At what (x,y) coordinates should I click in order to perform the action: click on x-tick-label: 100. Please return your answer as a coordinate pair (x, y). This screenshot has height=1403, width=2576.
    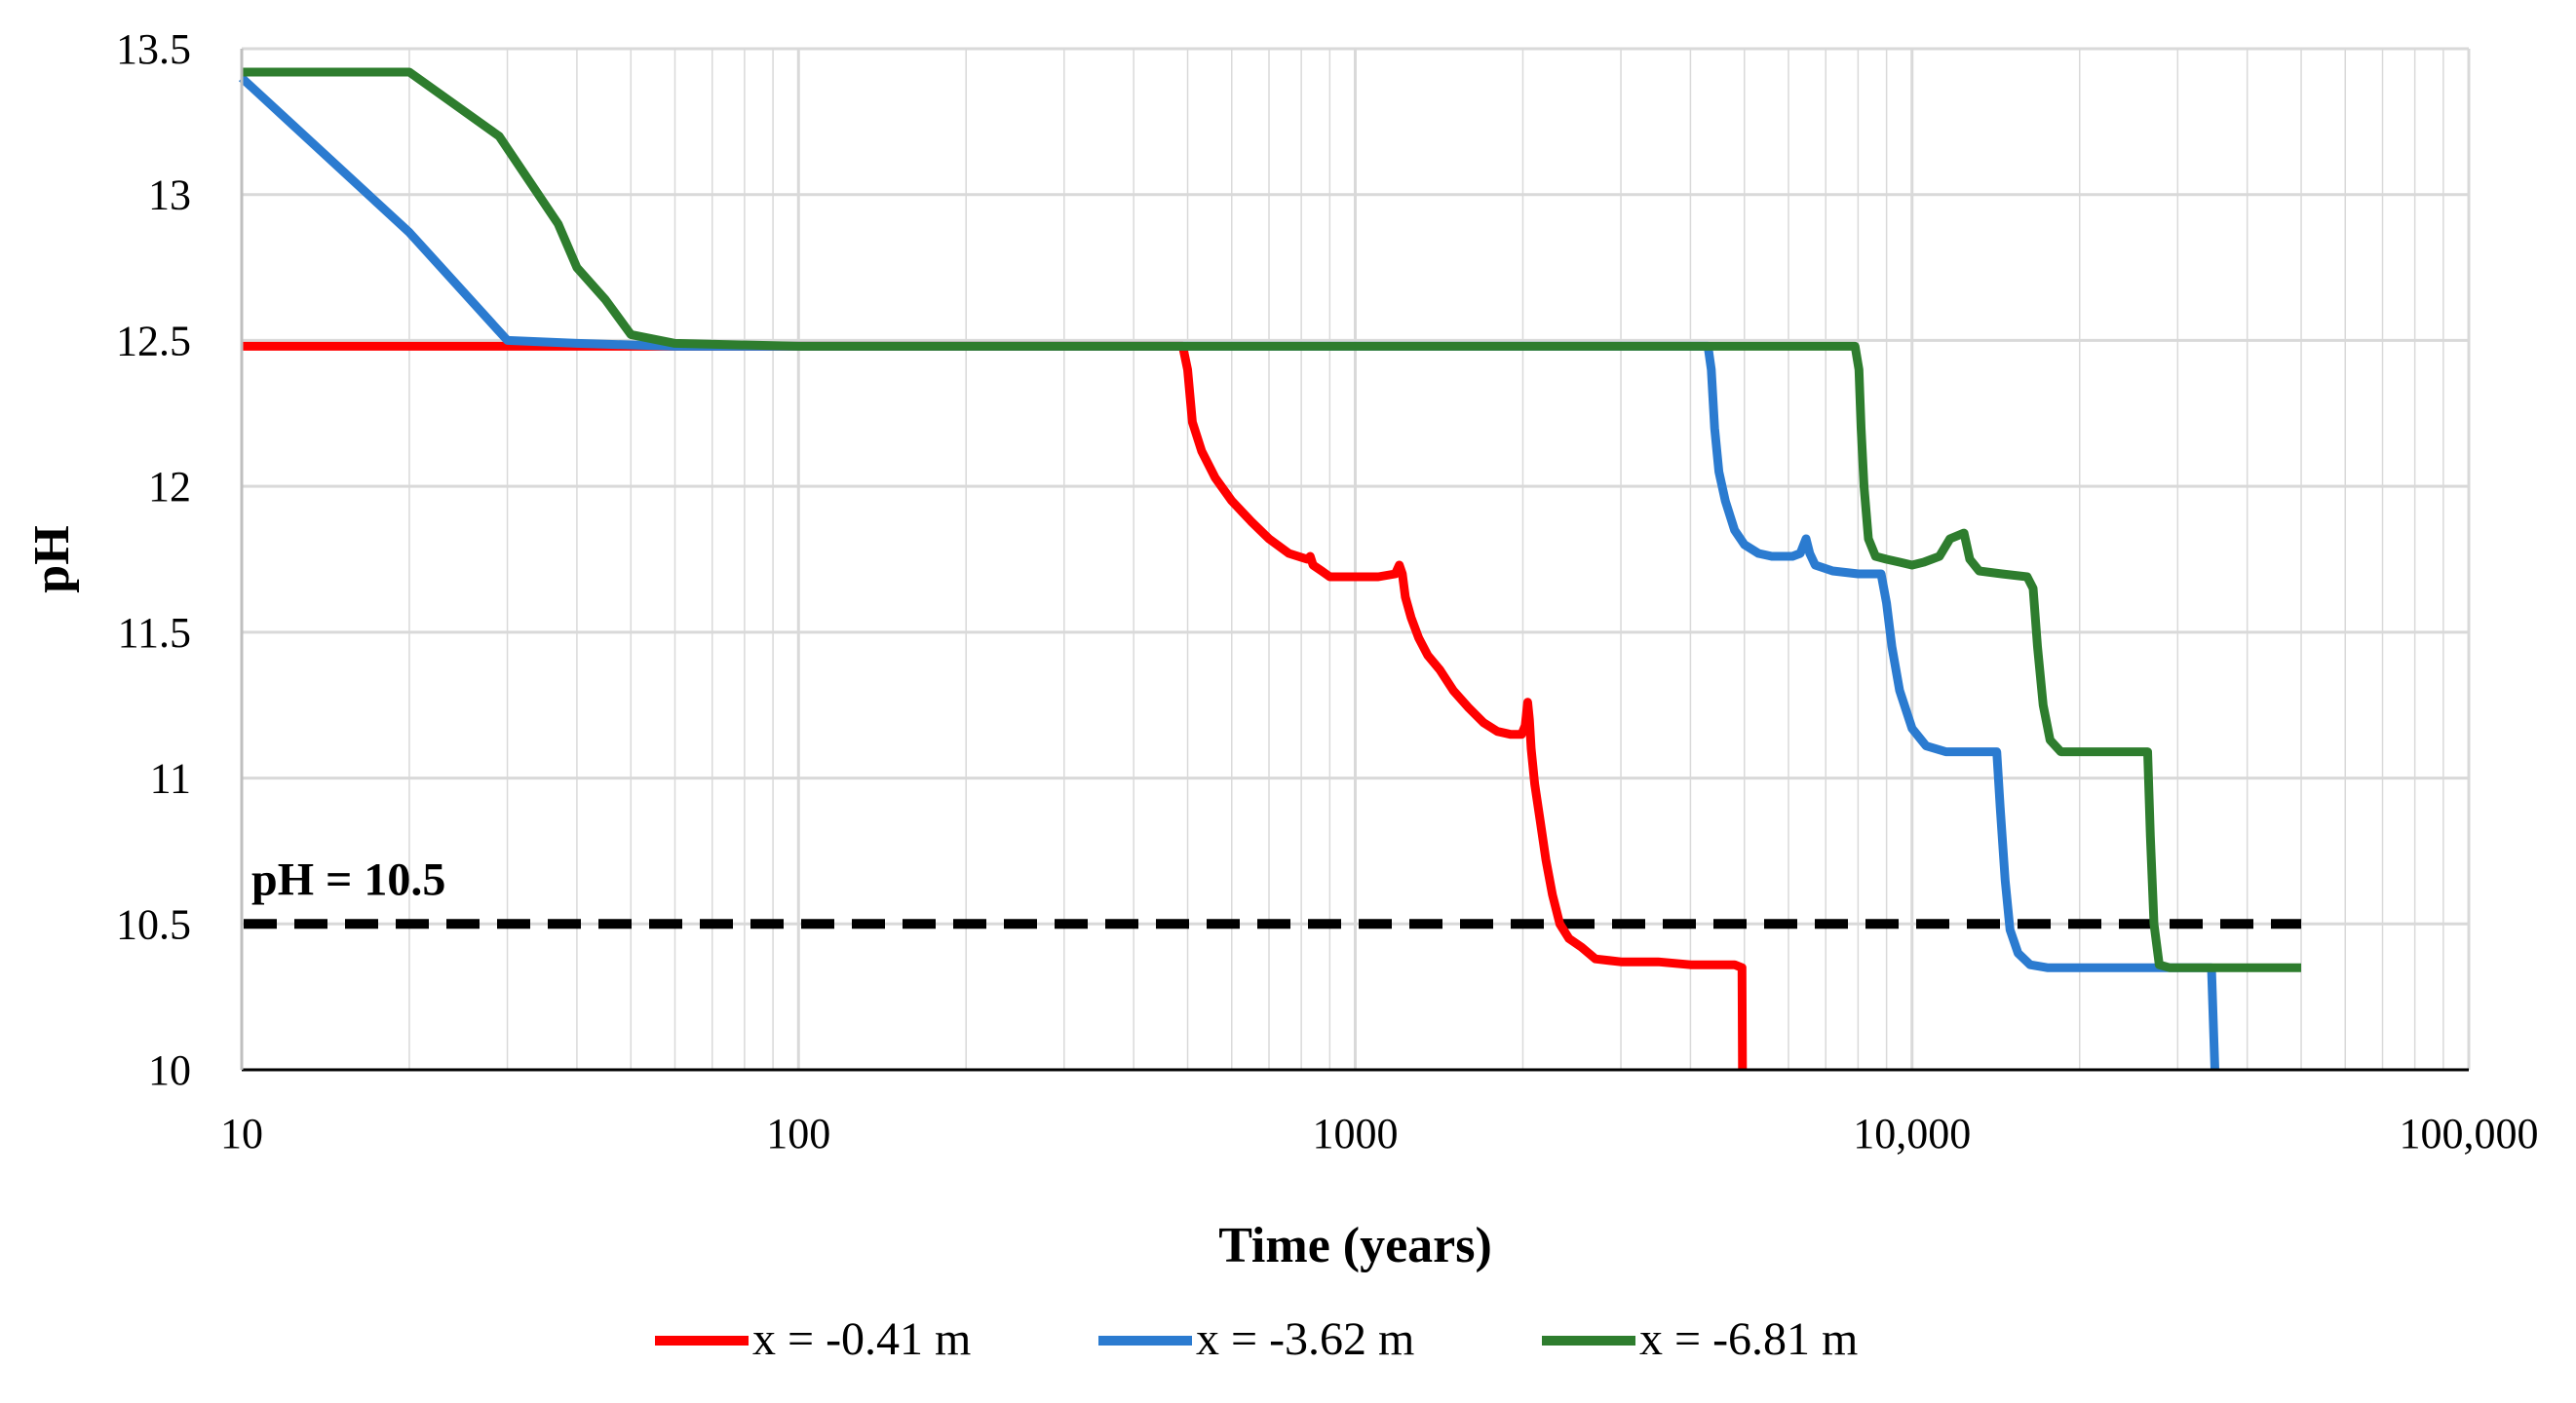
    Looking at the image, I should click on (798, 1133).